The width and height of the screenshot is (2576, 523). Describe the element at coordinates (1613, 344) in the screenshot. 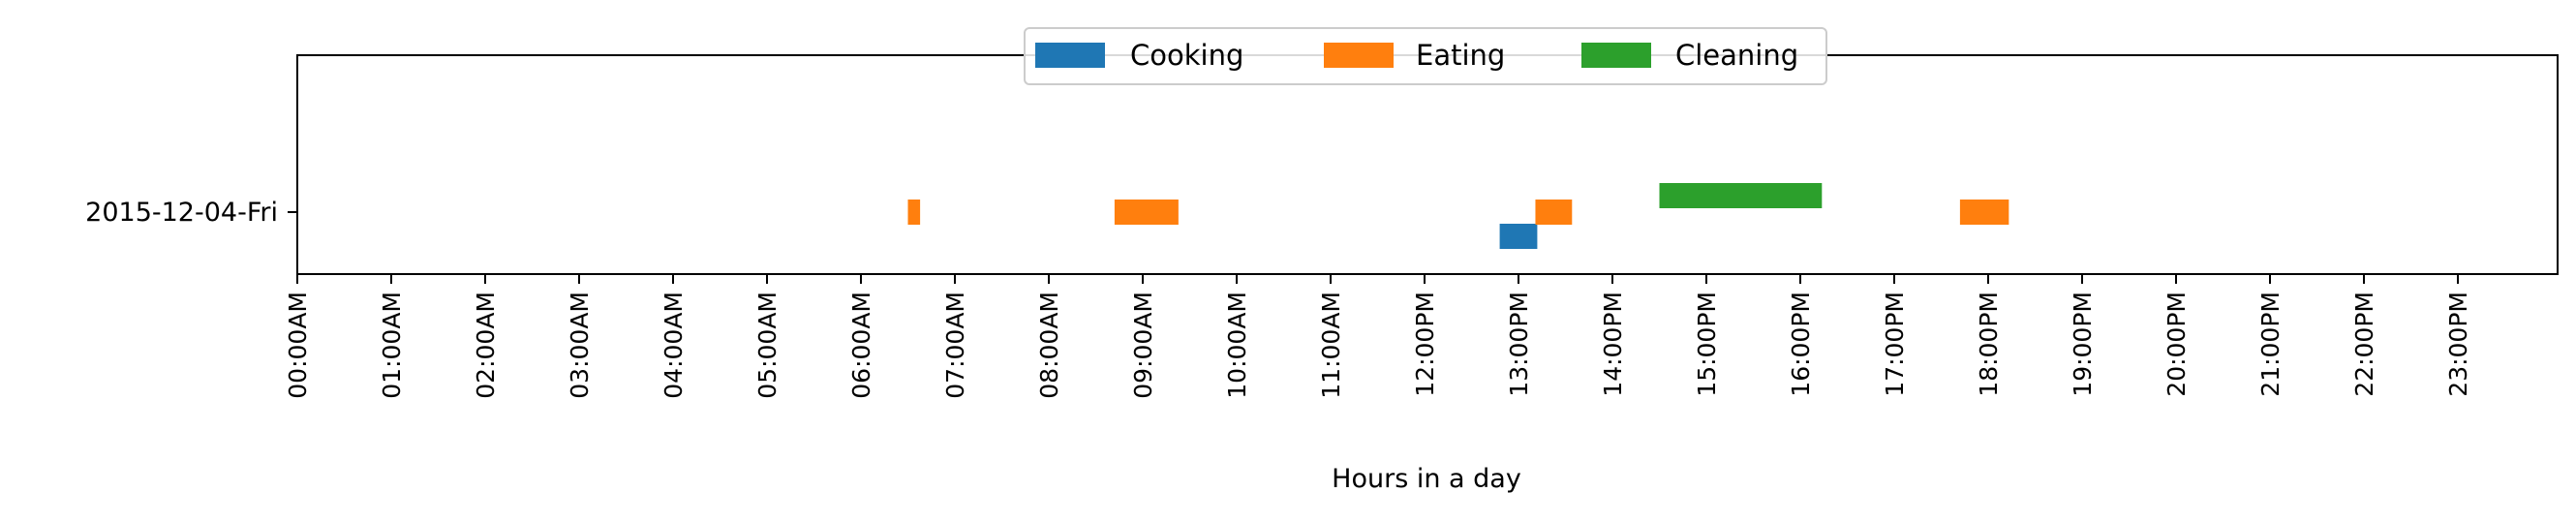

I see `x-tick-label: 14:00PM` at that location.